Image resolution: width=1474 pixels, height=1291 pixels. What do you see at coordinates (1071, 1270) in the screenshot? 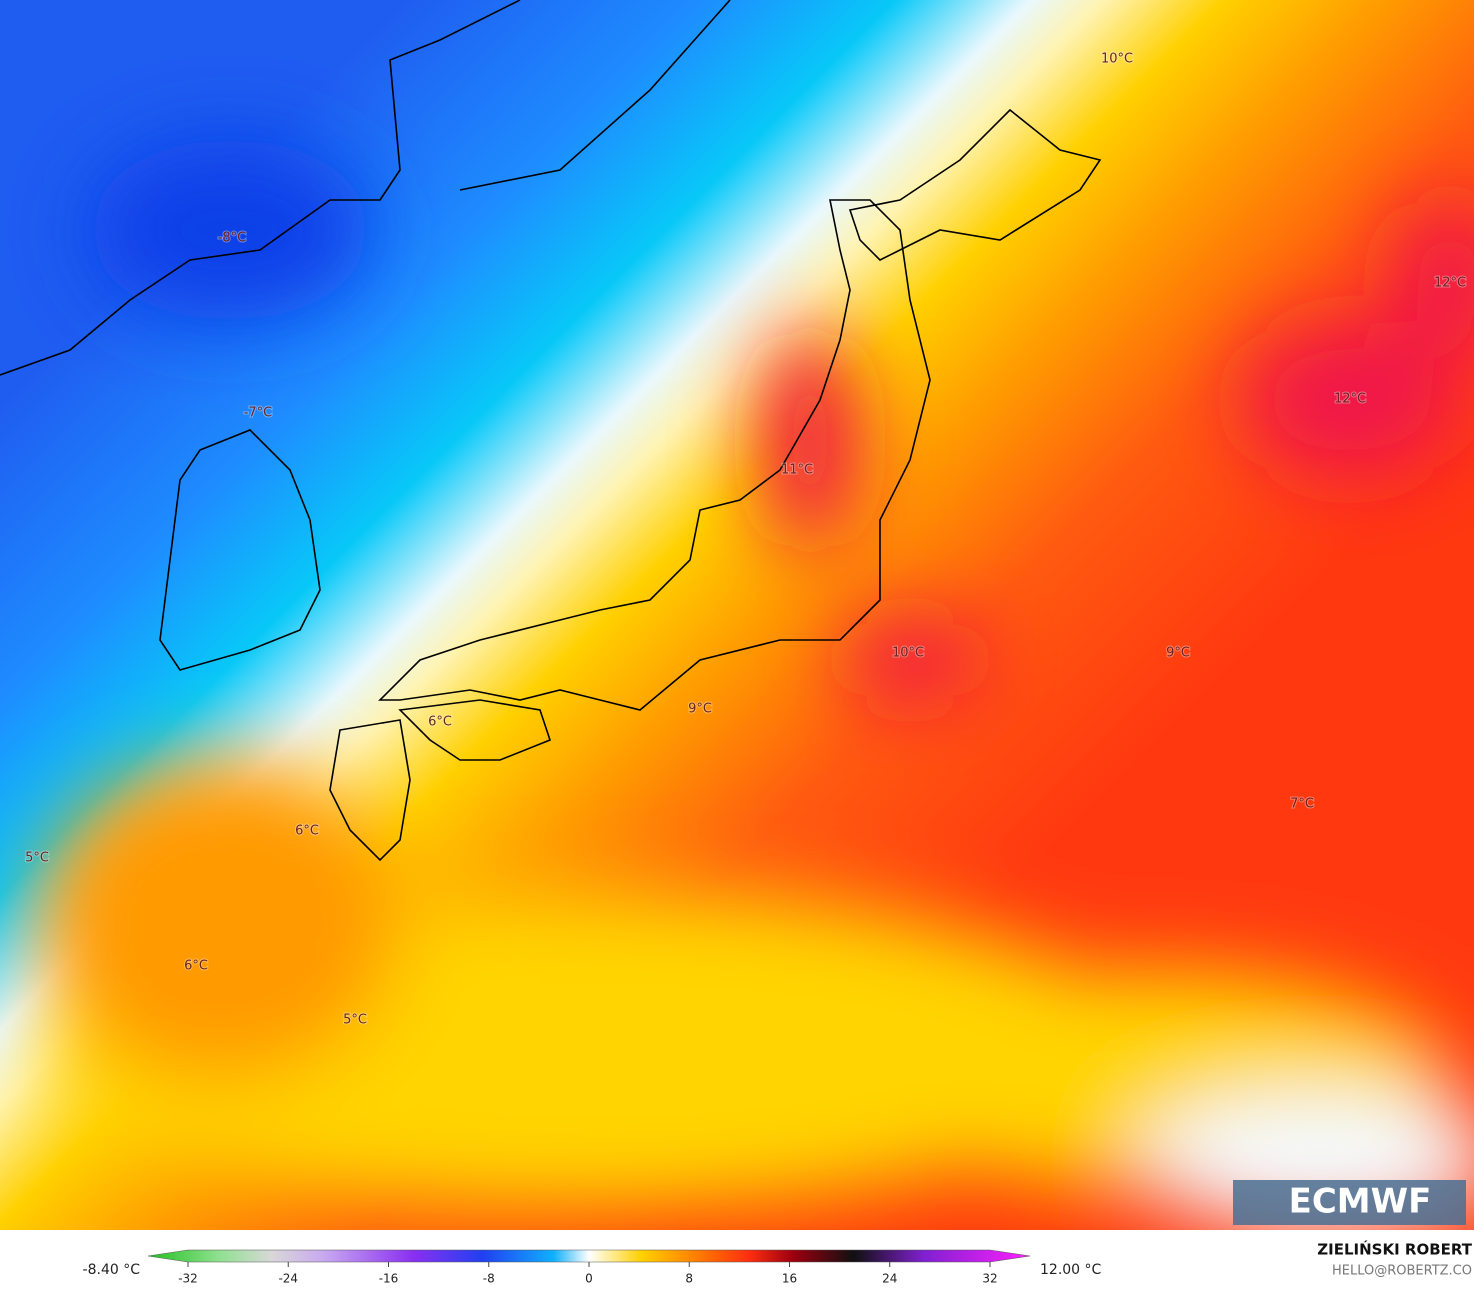
I see `legend-max: 12.00 °C` at bounding box center [1071, 1270].